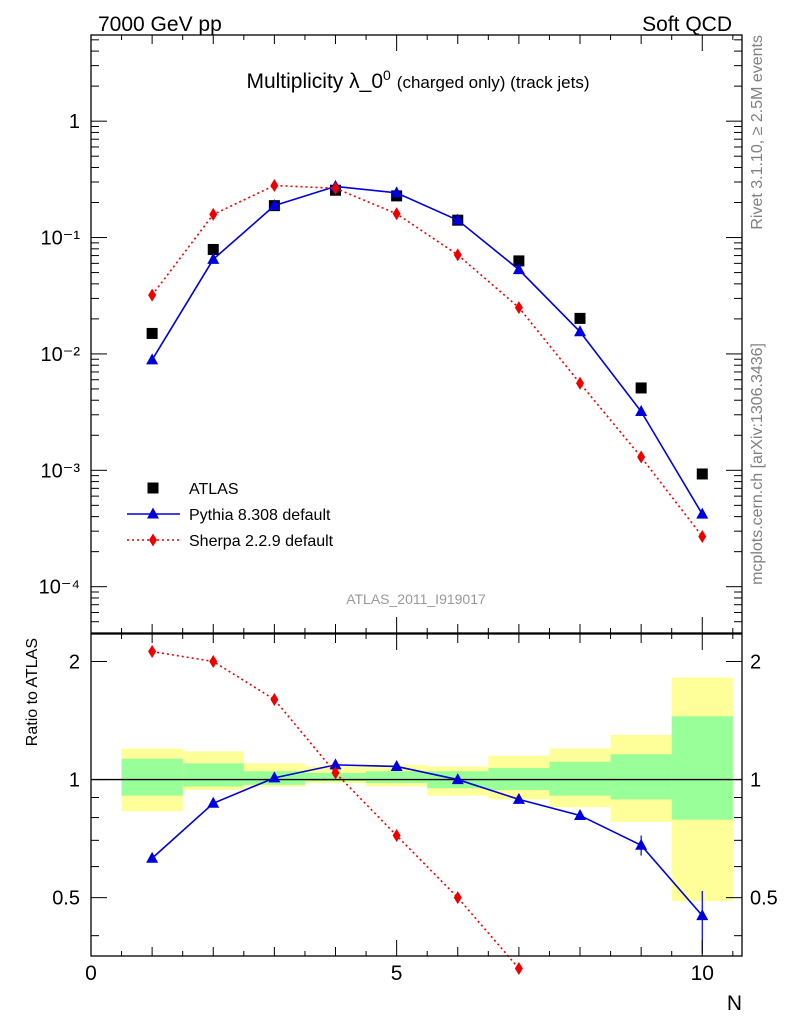  I want to click on header-right: Soft QCD, so click(687, 24).